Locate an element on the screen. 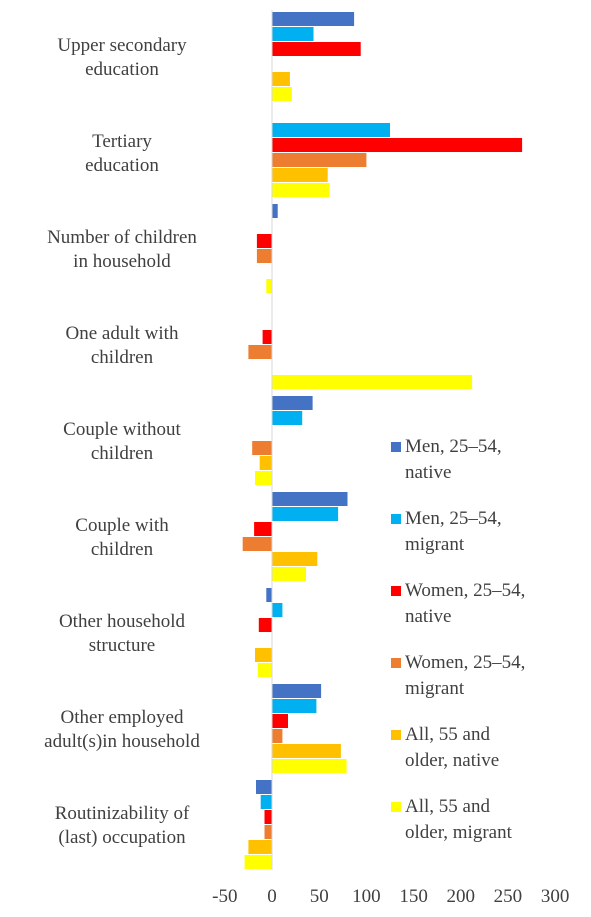  x-tick-labels: -50 0 50 100 150 200 250 300 is located at coordinates (390, 896).